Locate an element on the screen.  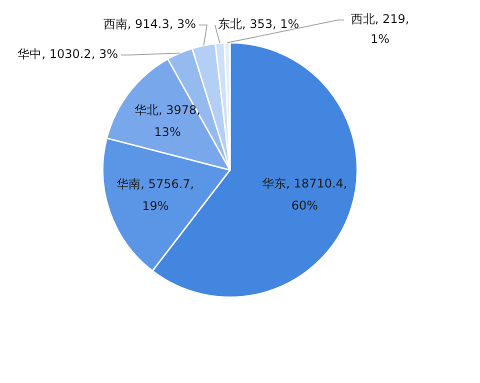
slice-label: 华南, 5756.7, 19% is located at coordinates (155, 194).